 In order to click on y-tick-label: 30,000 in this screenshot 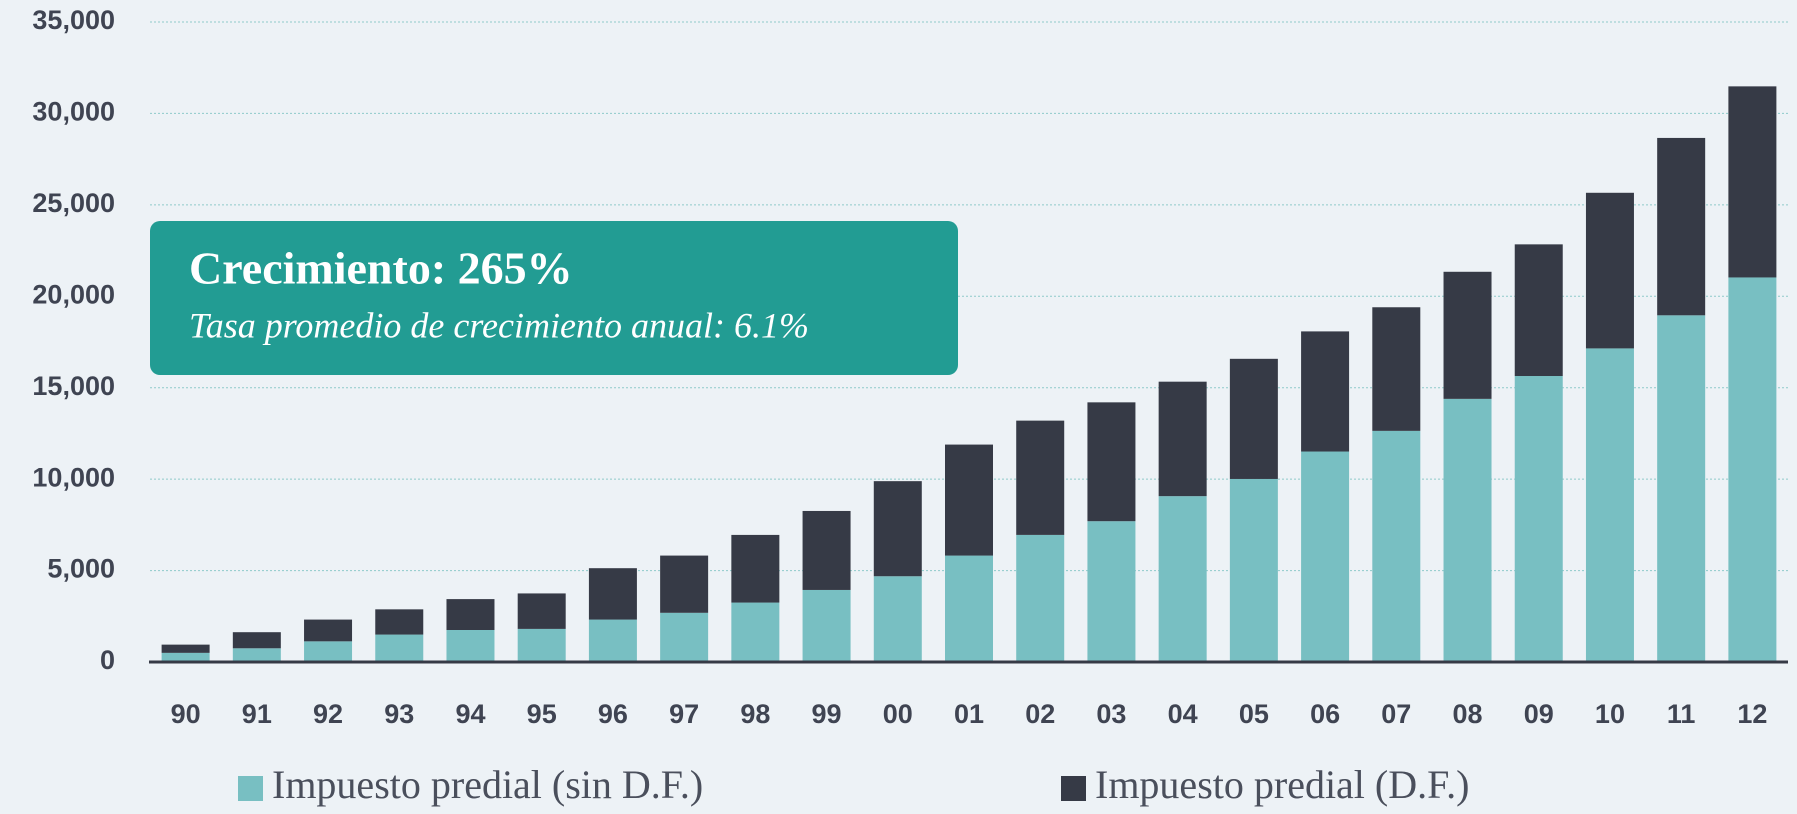, I will do `click(73, 112)`.